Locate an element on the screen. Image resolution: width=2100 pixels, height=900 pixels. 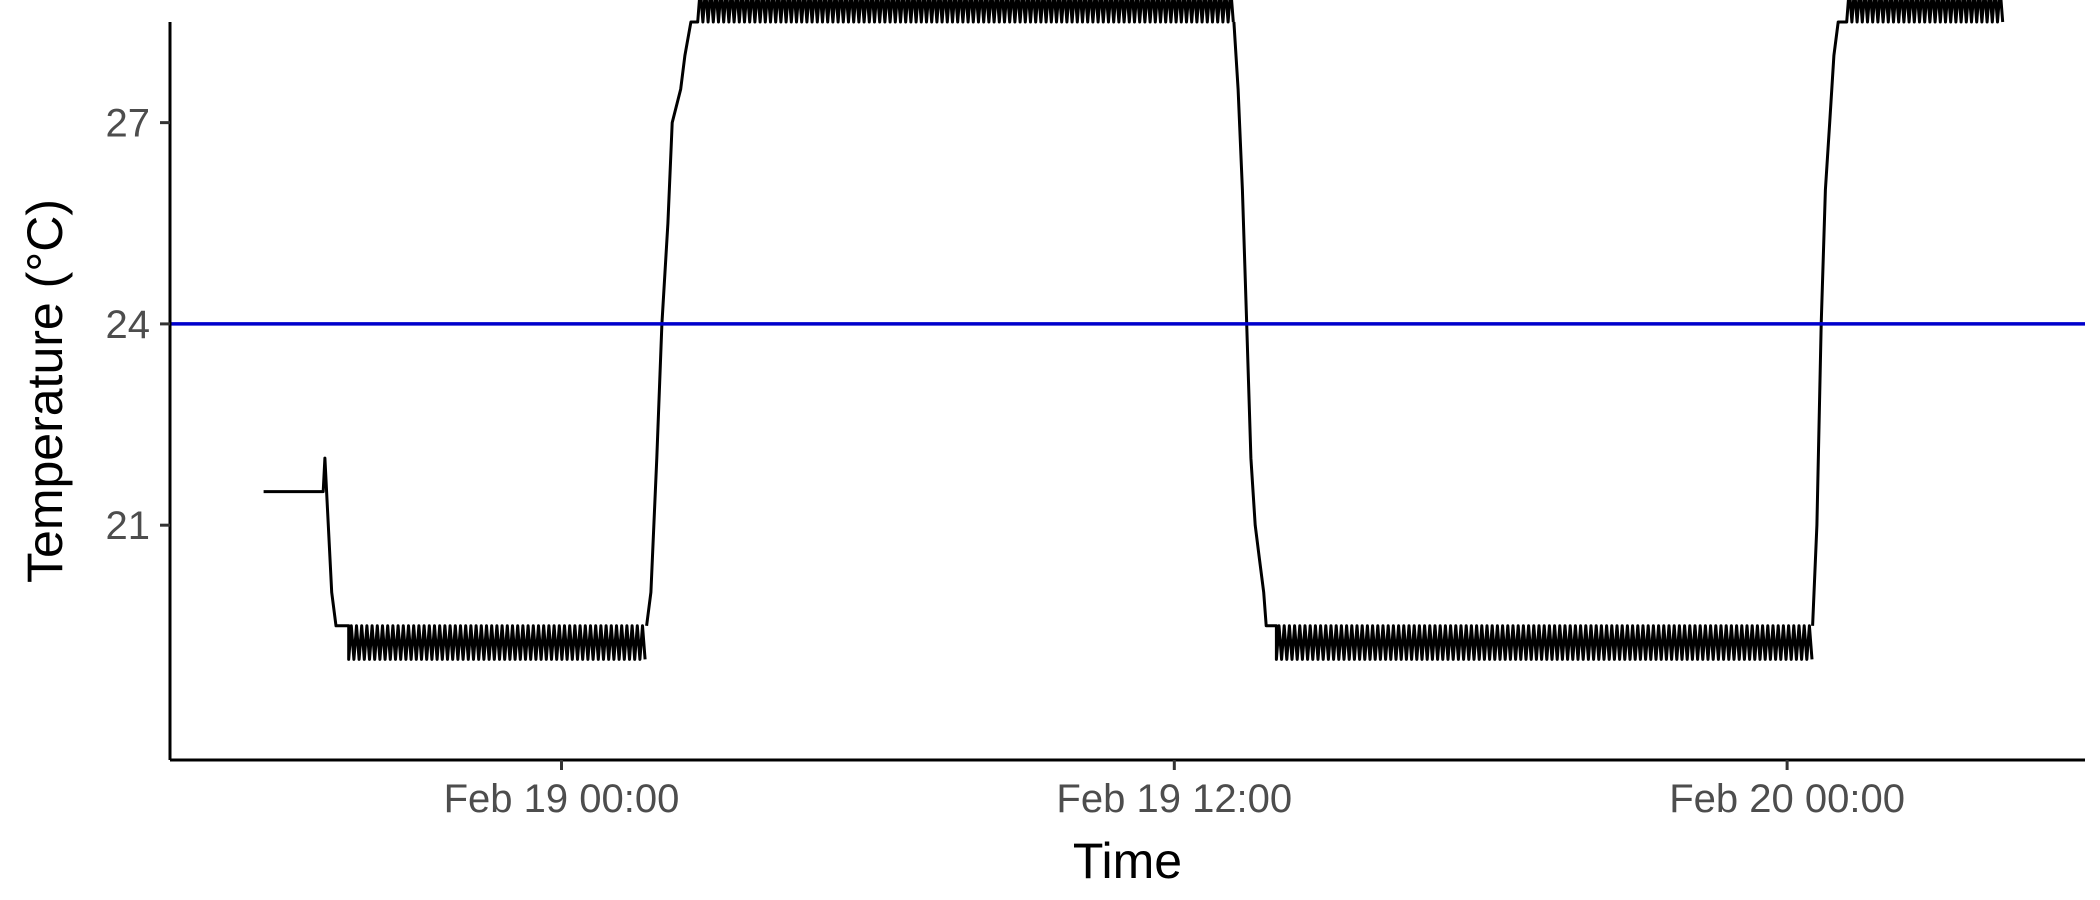
y-axis-title: Temperature (°C) is located at coordinates (45, 391).